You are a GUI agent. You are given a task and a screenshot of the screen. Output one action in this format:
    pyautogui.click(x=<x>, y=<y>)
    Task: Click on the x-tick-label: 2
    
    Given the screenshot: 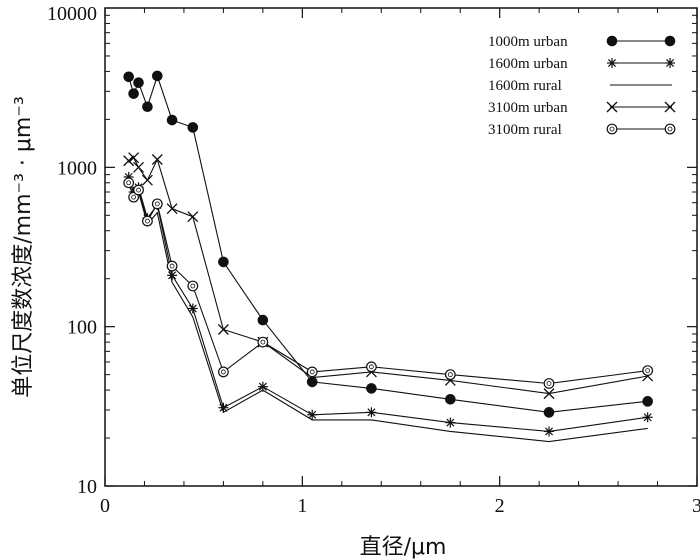 What is the action you would take?
    pyautogui.click(x=500, y=506)
    